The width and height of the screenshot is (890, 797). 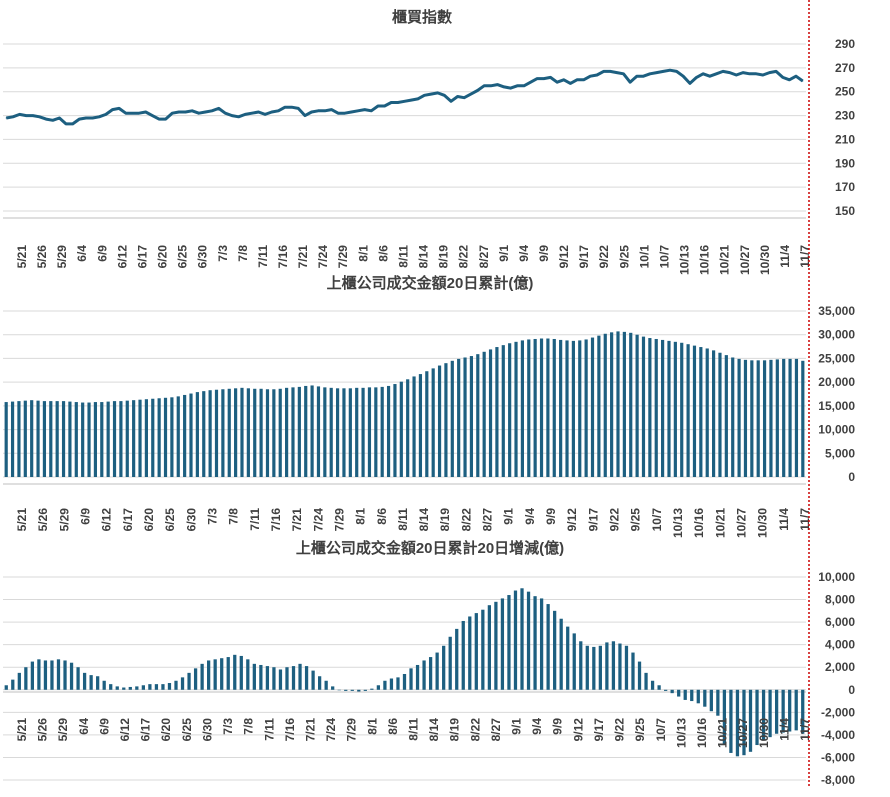 I want to click on y-tick-label: -2,000, so click(x=838, y=712).